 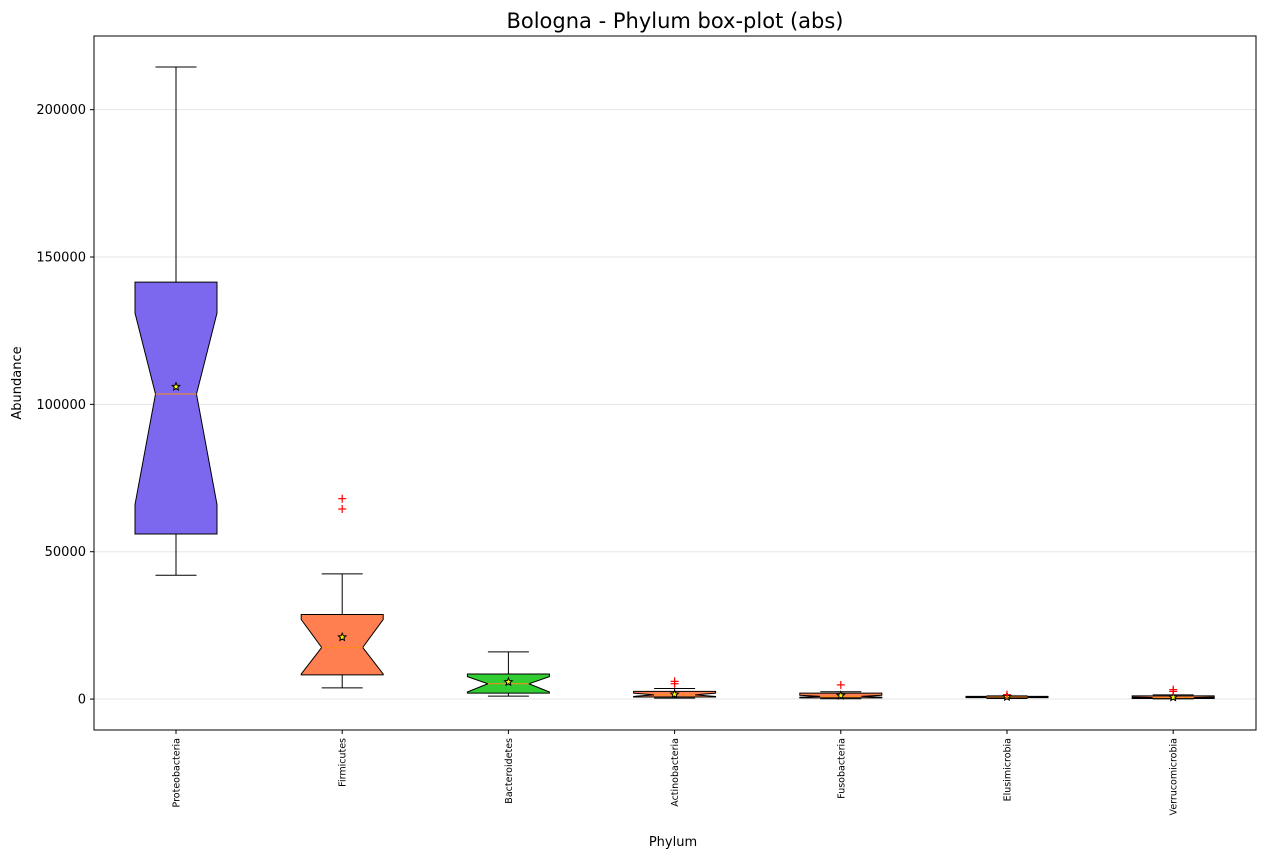 What do you see at coordinates (841, 768) in the screenshot?
I see `x-tick-label-fusobacteria: Fusobacteria` at bounding box center [841, 768].